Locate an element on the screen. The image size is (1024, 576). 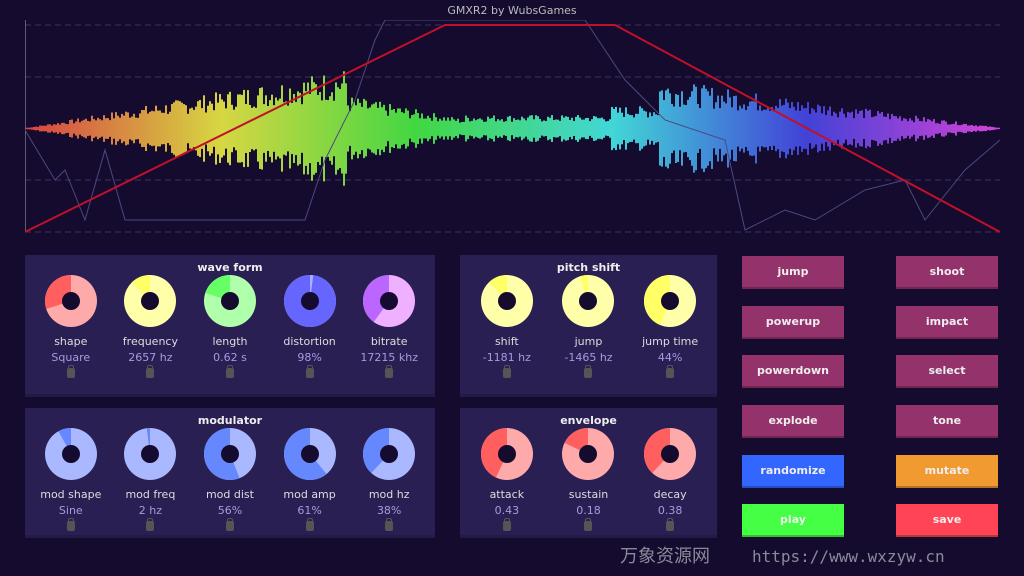
knob-shape: shape Square is located at coordinates (71, 325).